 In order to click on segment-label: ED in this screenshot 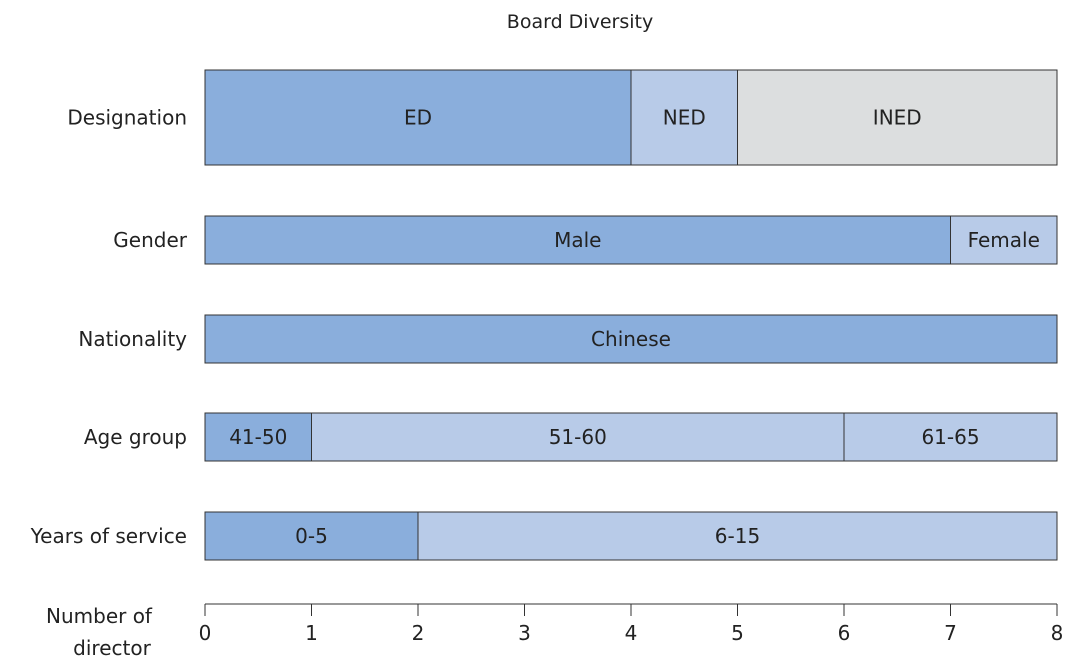, I will do `click(418, 118)`.